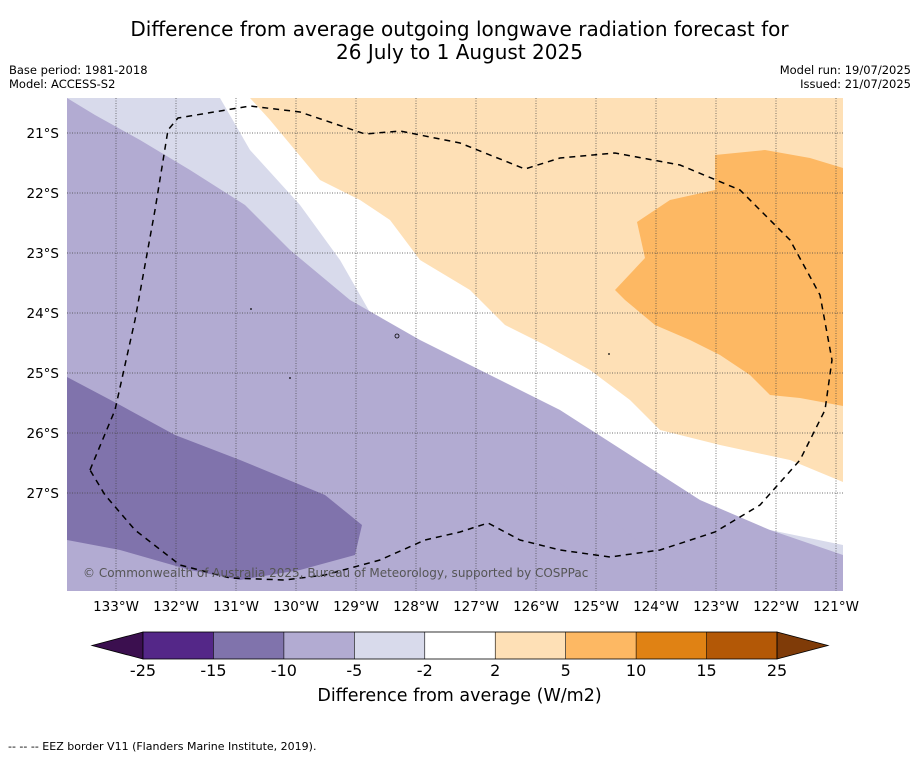 The width and height of the screenshot is (919, 758). I want to click on latitude-labels: 21°S 22°S 23°S 24°S 25°S 26°S 27°S, so click(43, 314).